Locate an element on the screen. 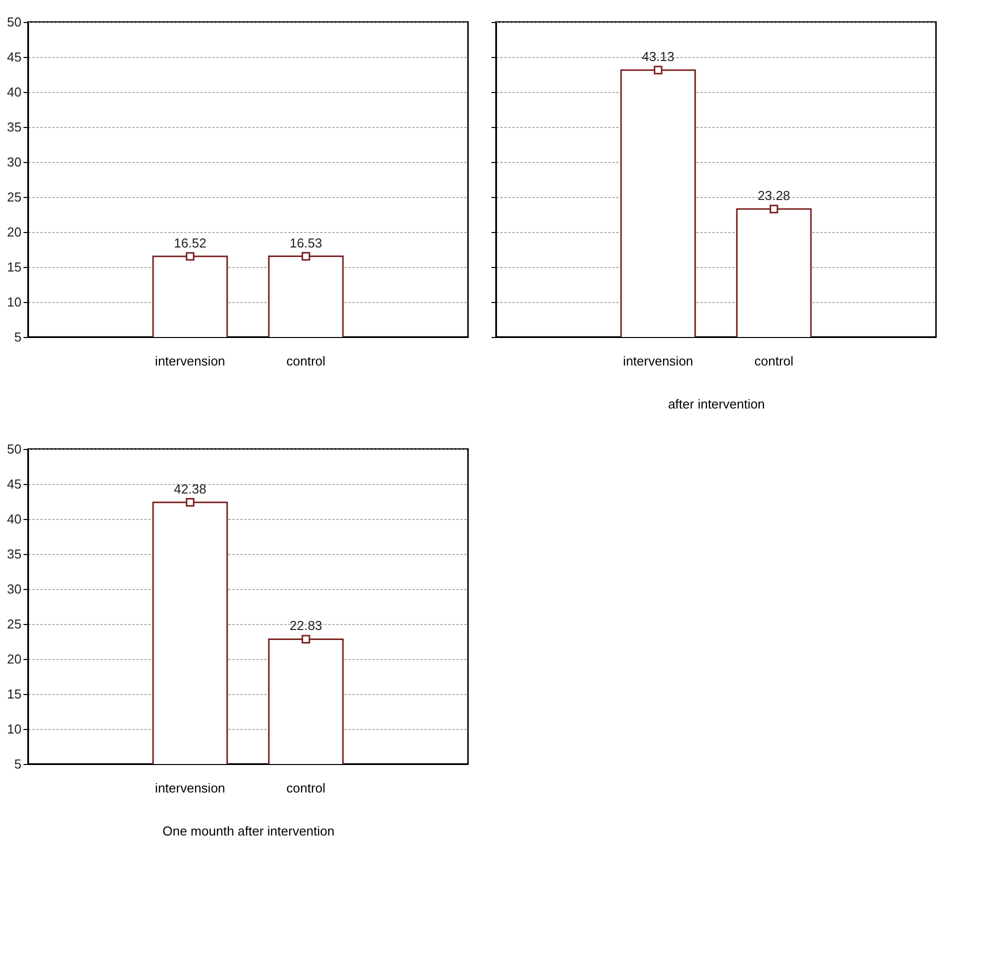 This screenshot has height=961, width=992. x-axis-title: after intervention is located at coordinates (716, 404).